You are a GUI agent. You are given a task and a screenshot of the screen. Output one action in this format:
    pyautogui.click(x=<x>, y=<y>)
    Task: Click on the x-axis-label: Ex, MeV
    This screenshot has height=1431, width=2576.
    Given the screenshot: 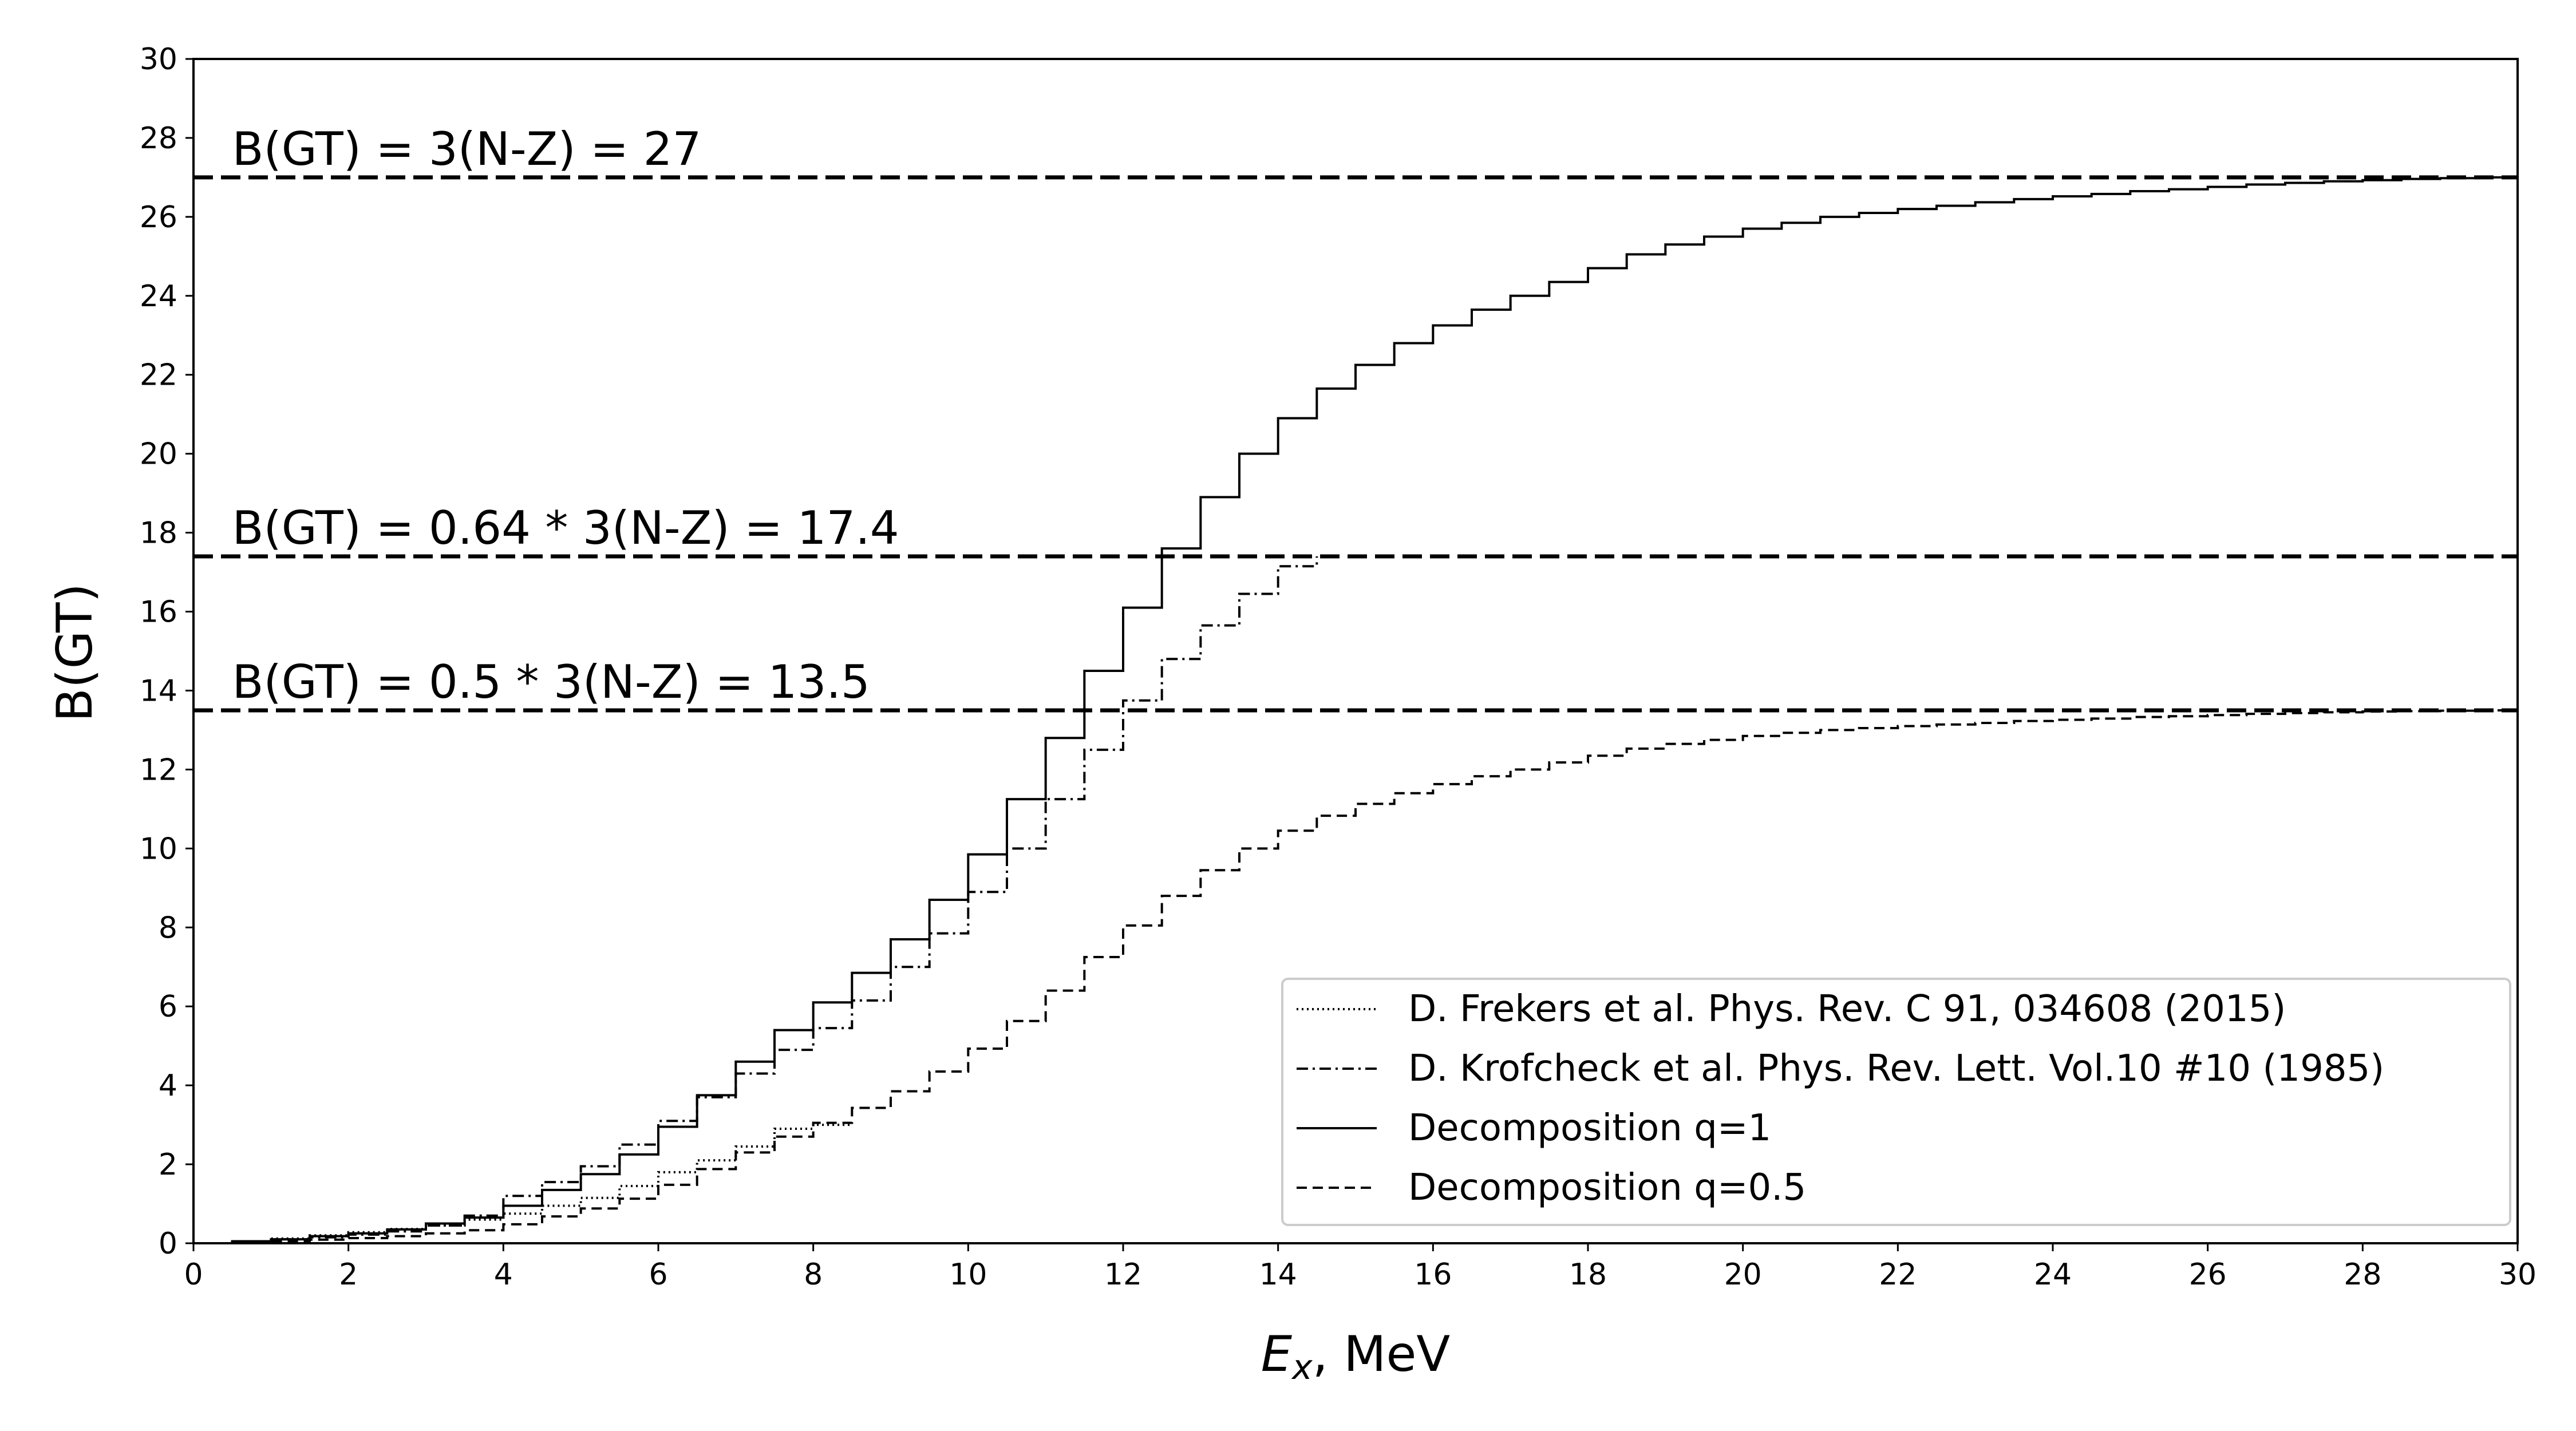 What is the action you would take?
    pyautogui.click(x=1356, y=1356)
    